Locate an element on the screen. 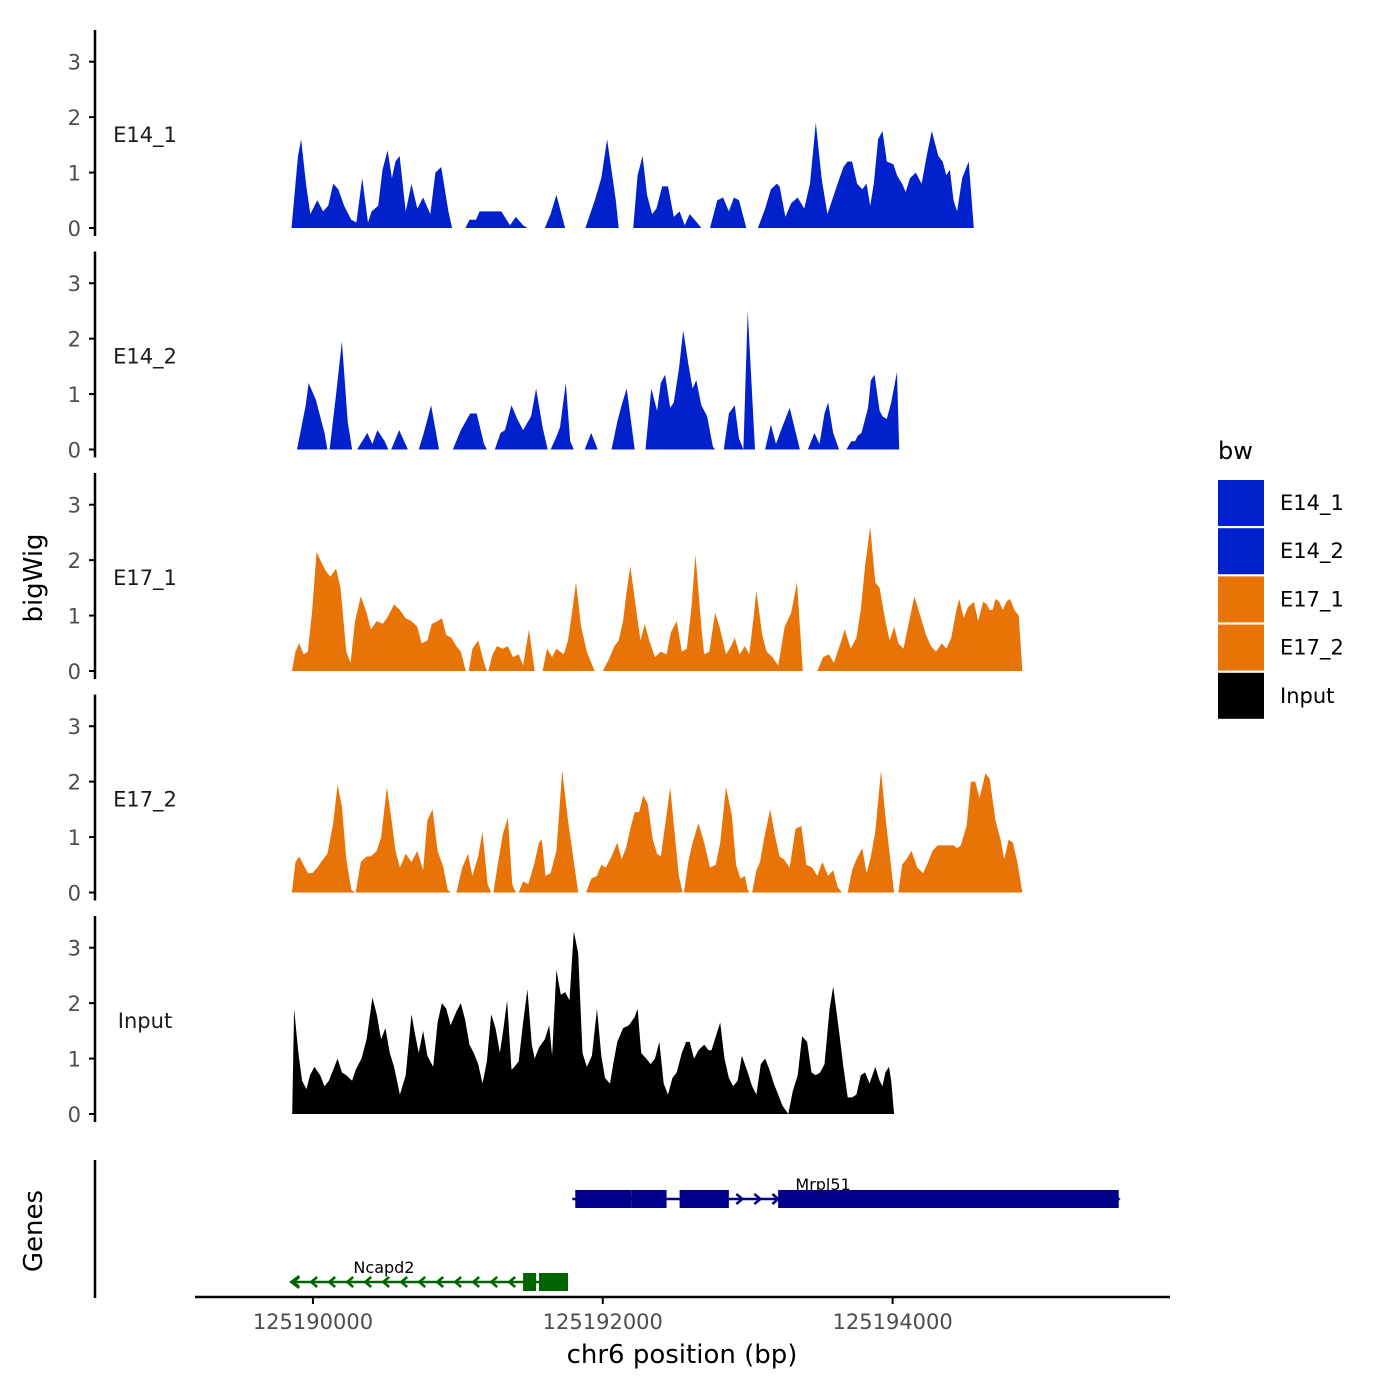  gene-name-label: Ncapd2 is located at coordinates (383, 1267).